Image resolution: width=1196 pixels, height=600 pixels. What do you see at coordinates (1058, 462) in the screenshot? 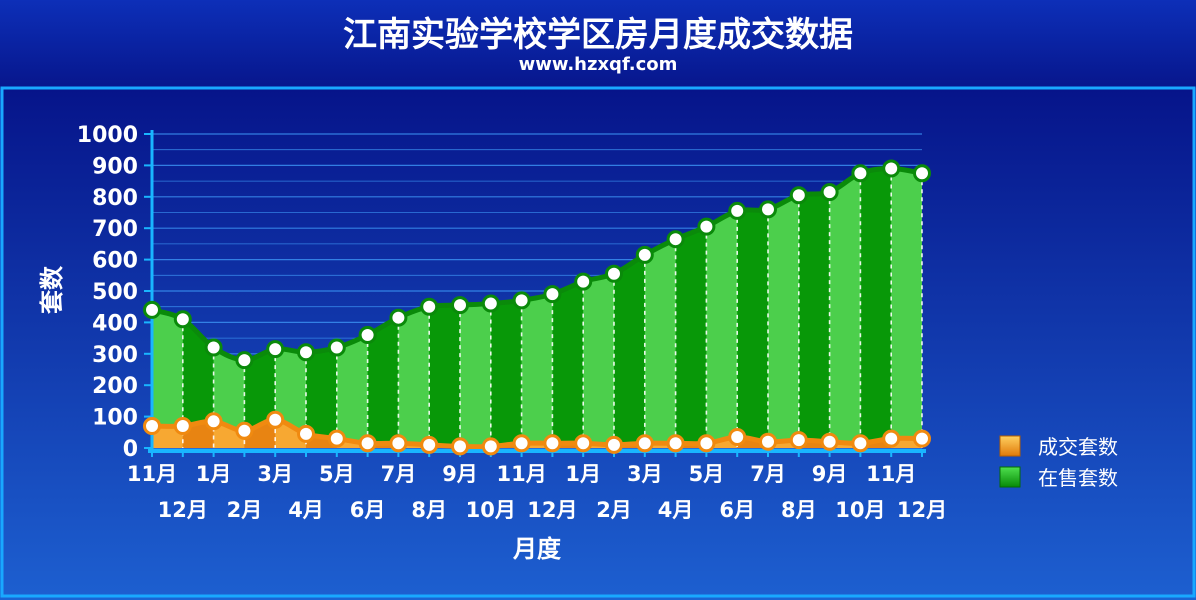
I see `legend: 成交套数 在售套数` at bounding box center [1058, 462].